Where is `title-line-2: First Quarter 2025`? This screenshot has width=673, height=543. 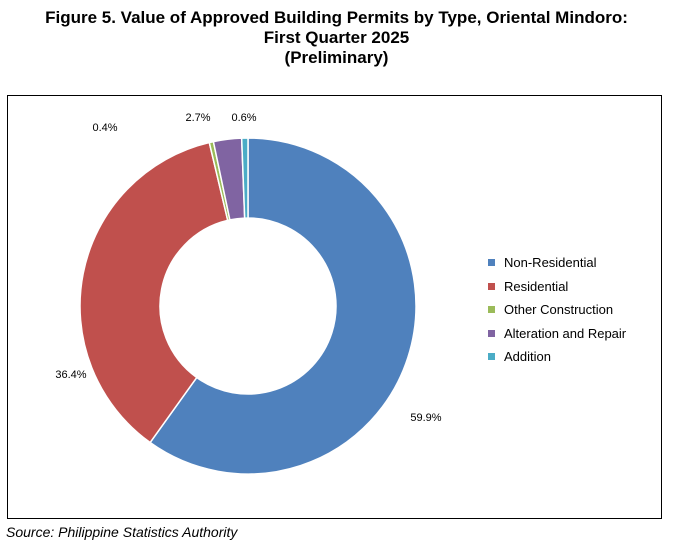 title-line-2: First Quarter 2025 is located at coordinates (336, 37).